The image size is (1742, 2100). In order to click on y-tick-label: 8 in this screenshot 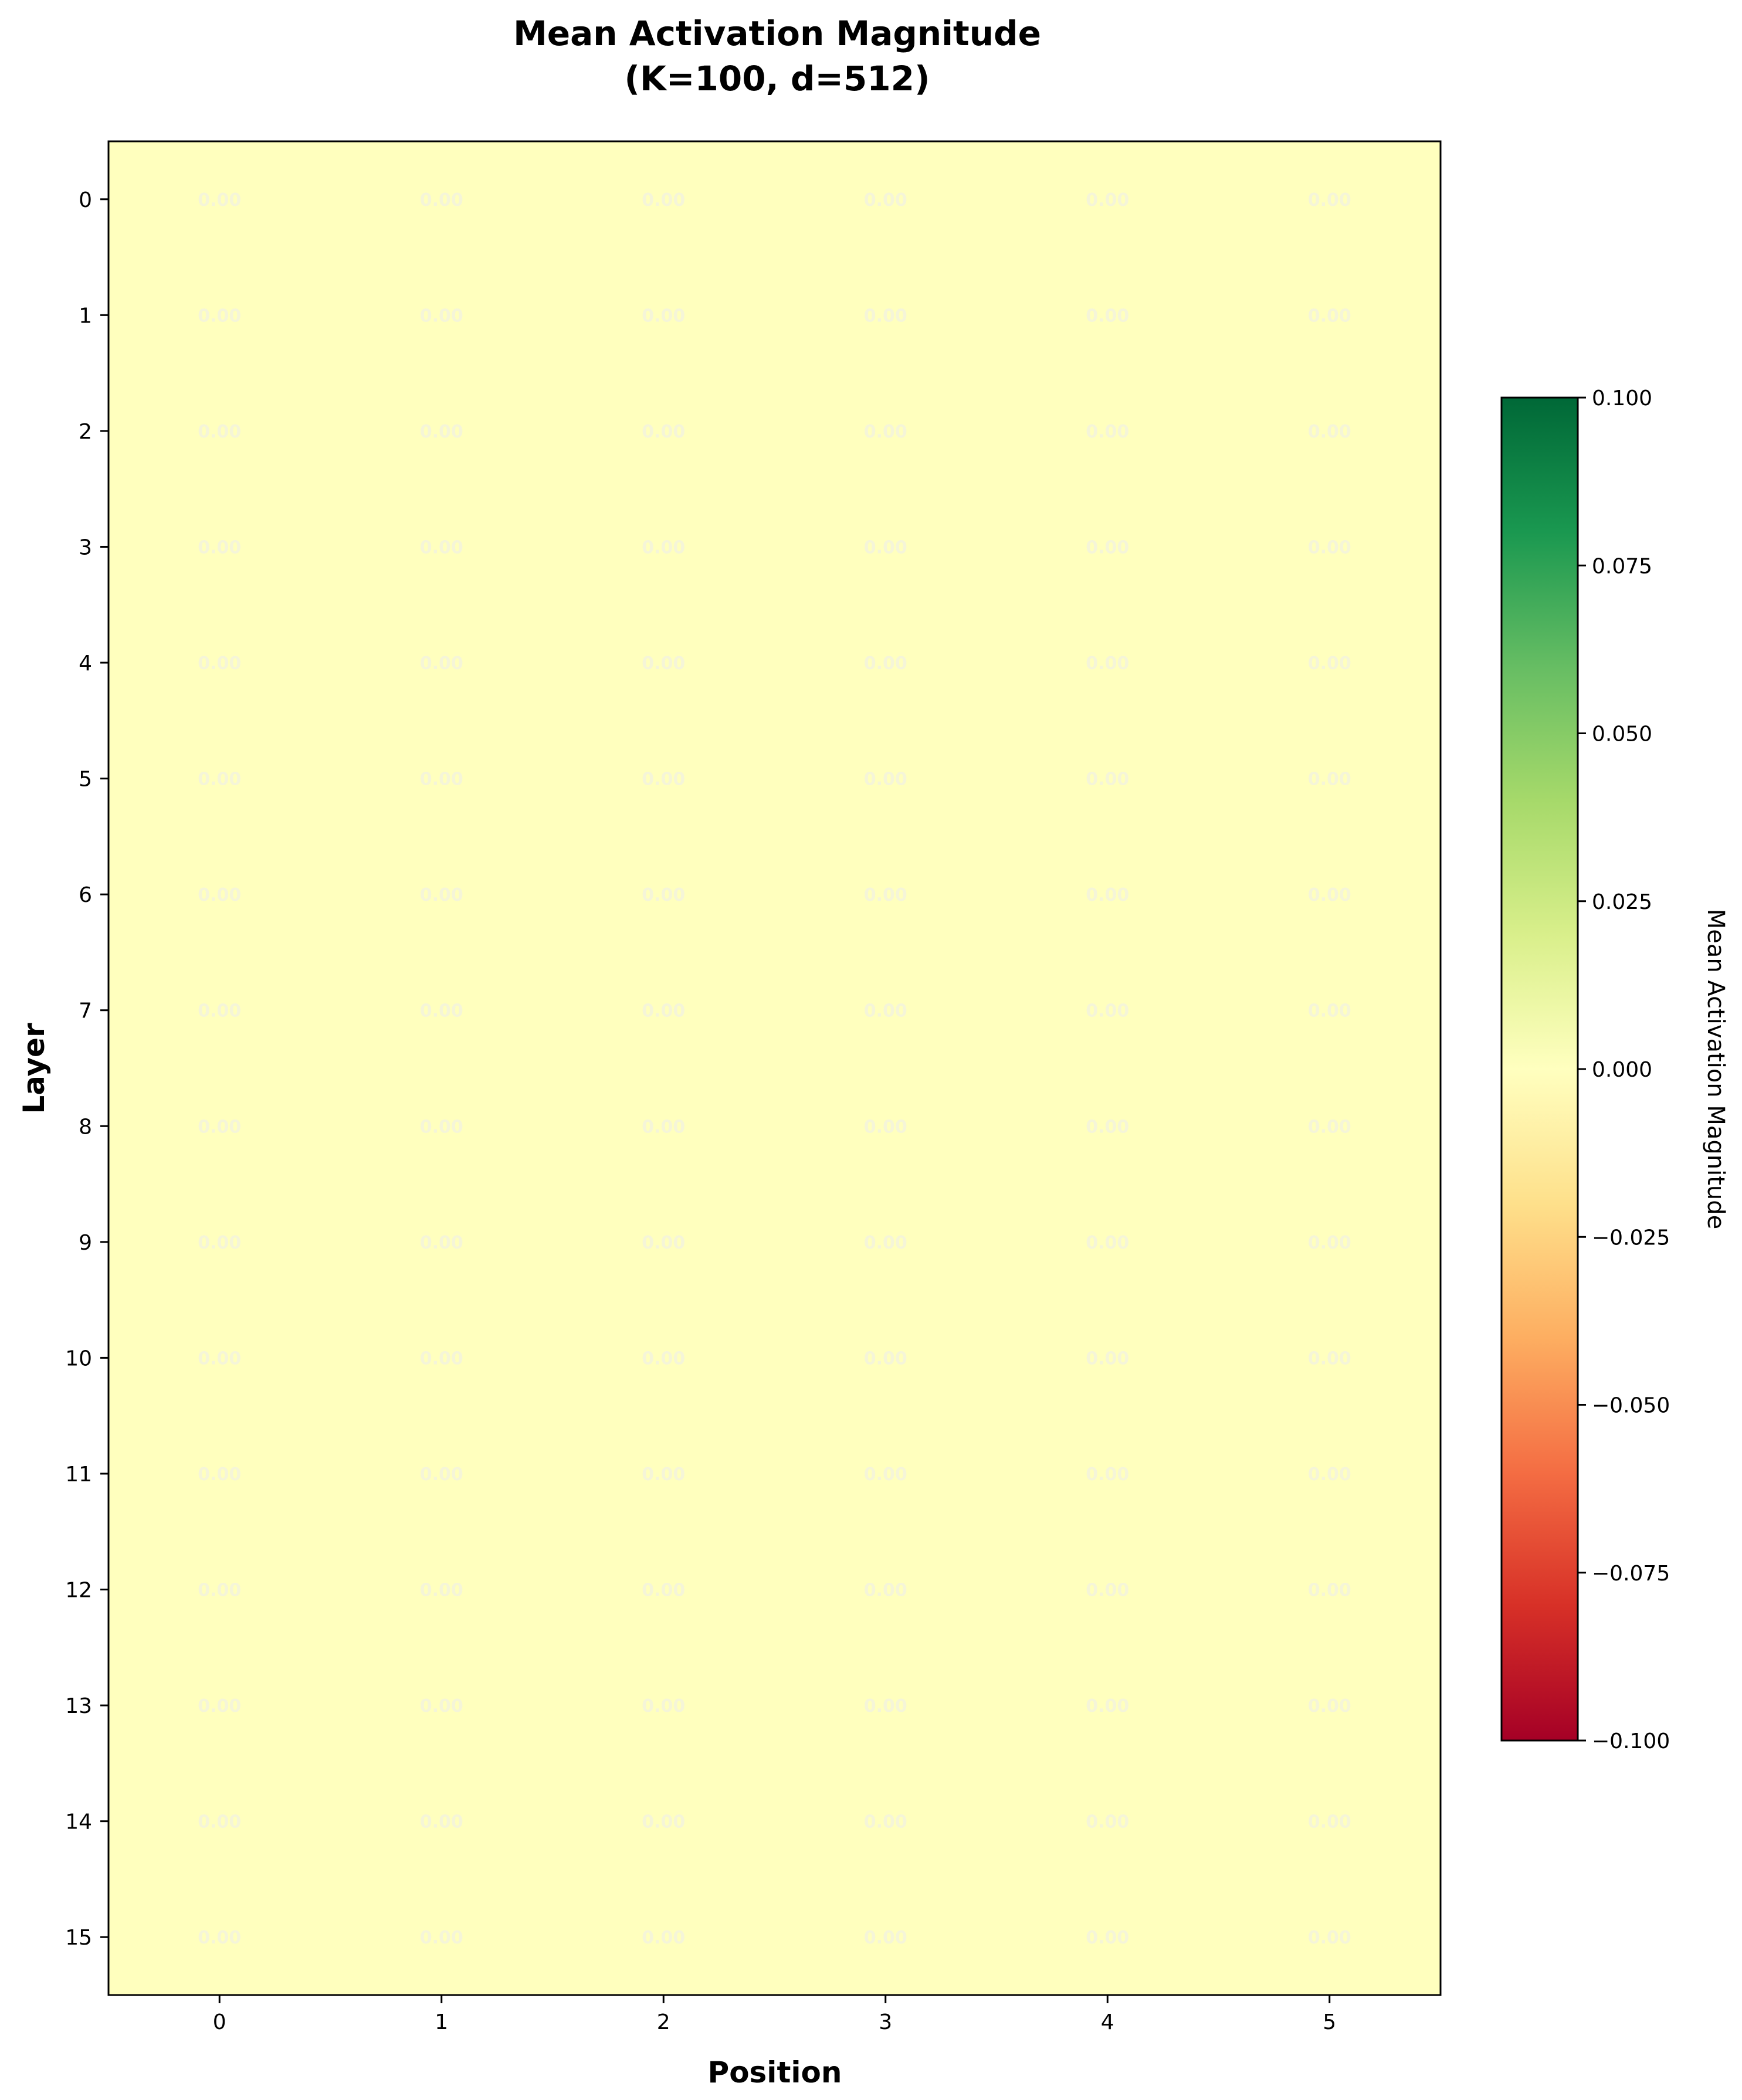, I will do `click(85, 1127)`.